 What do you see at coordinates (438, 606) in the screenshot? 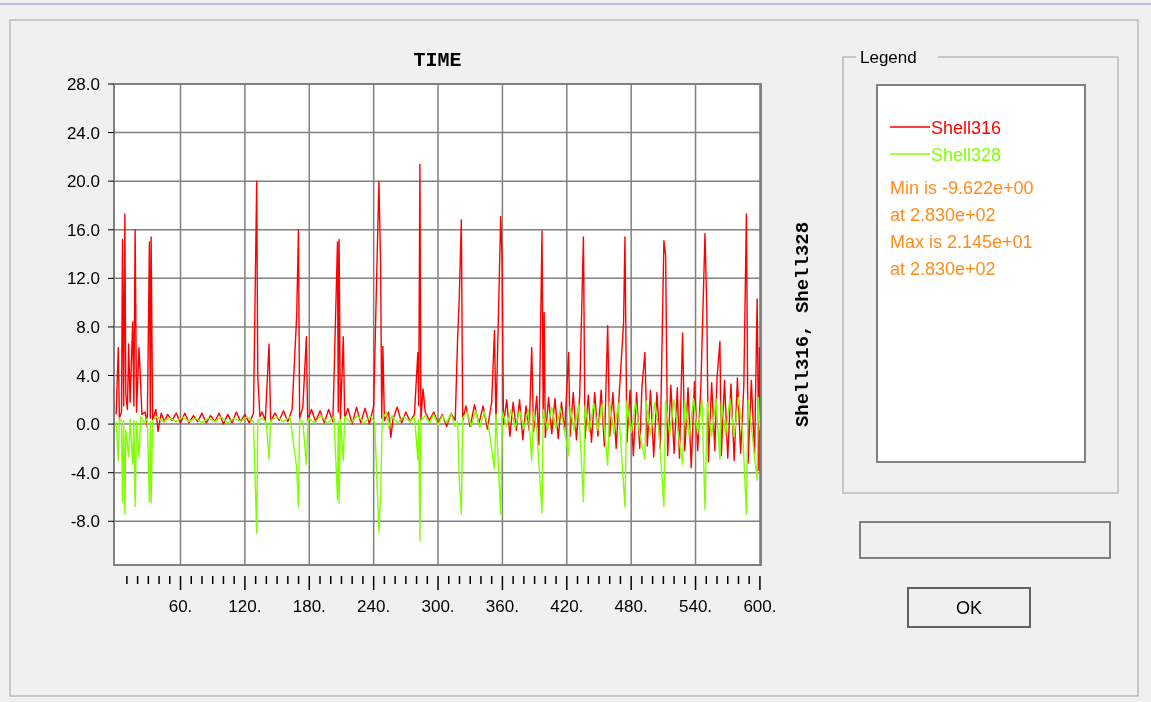
I see `x-tick-label: 300.` at bounding box center [438, 606].